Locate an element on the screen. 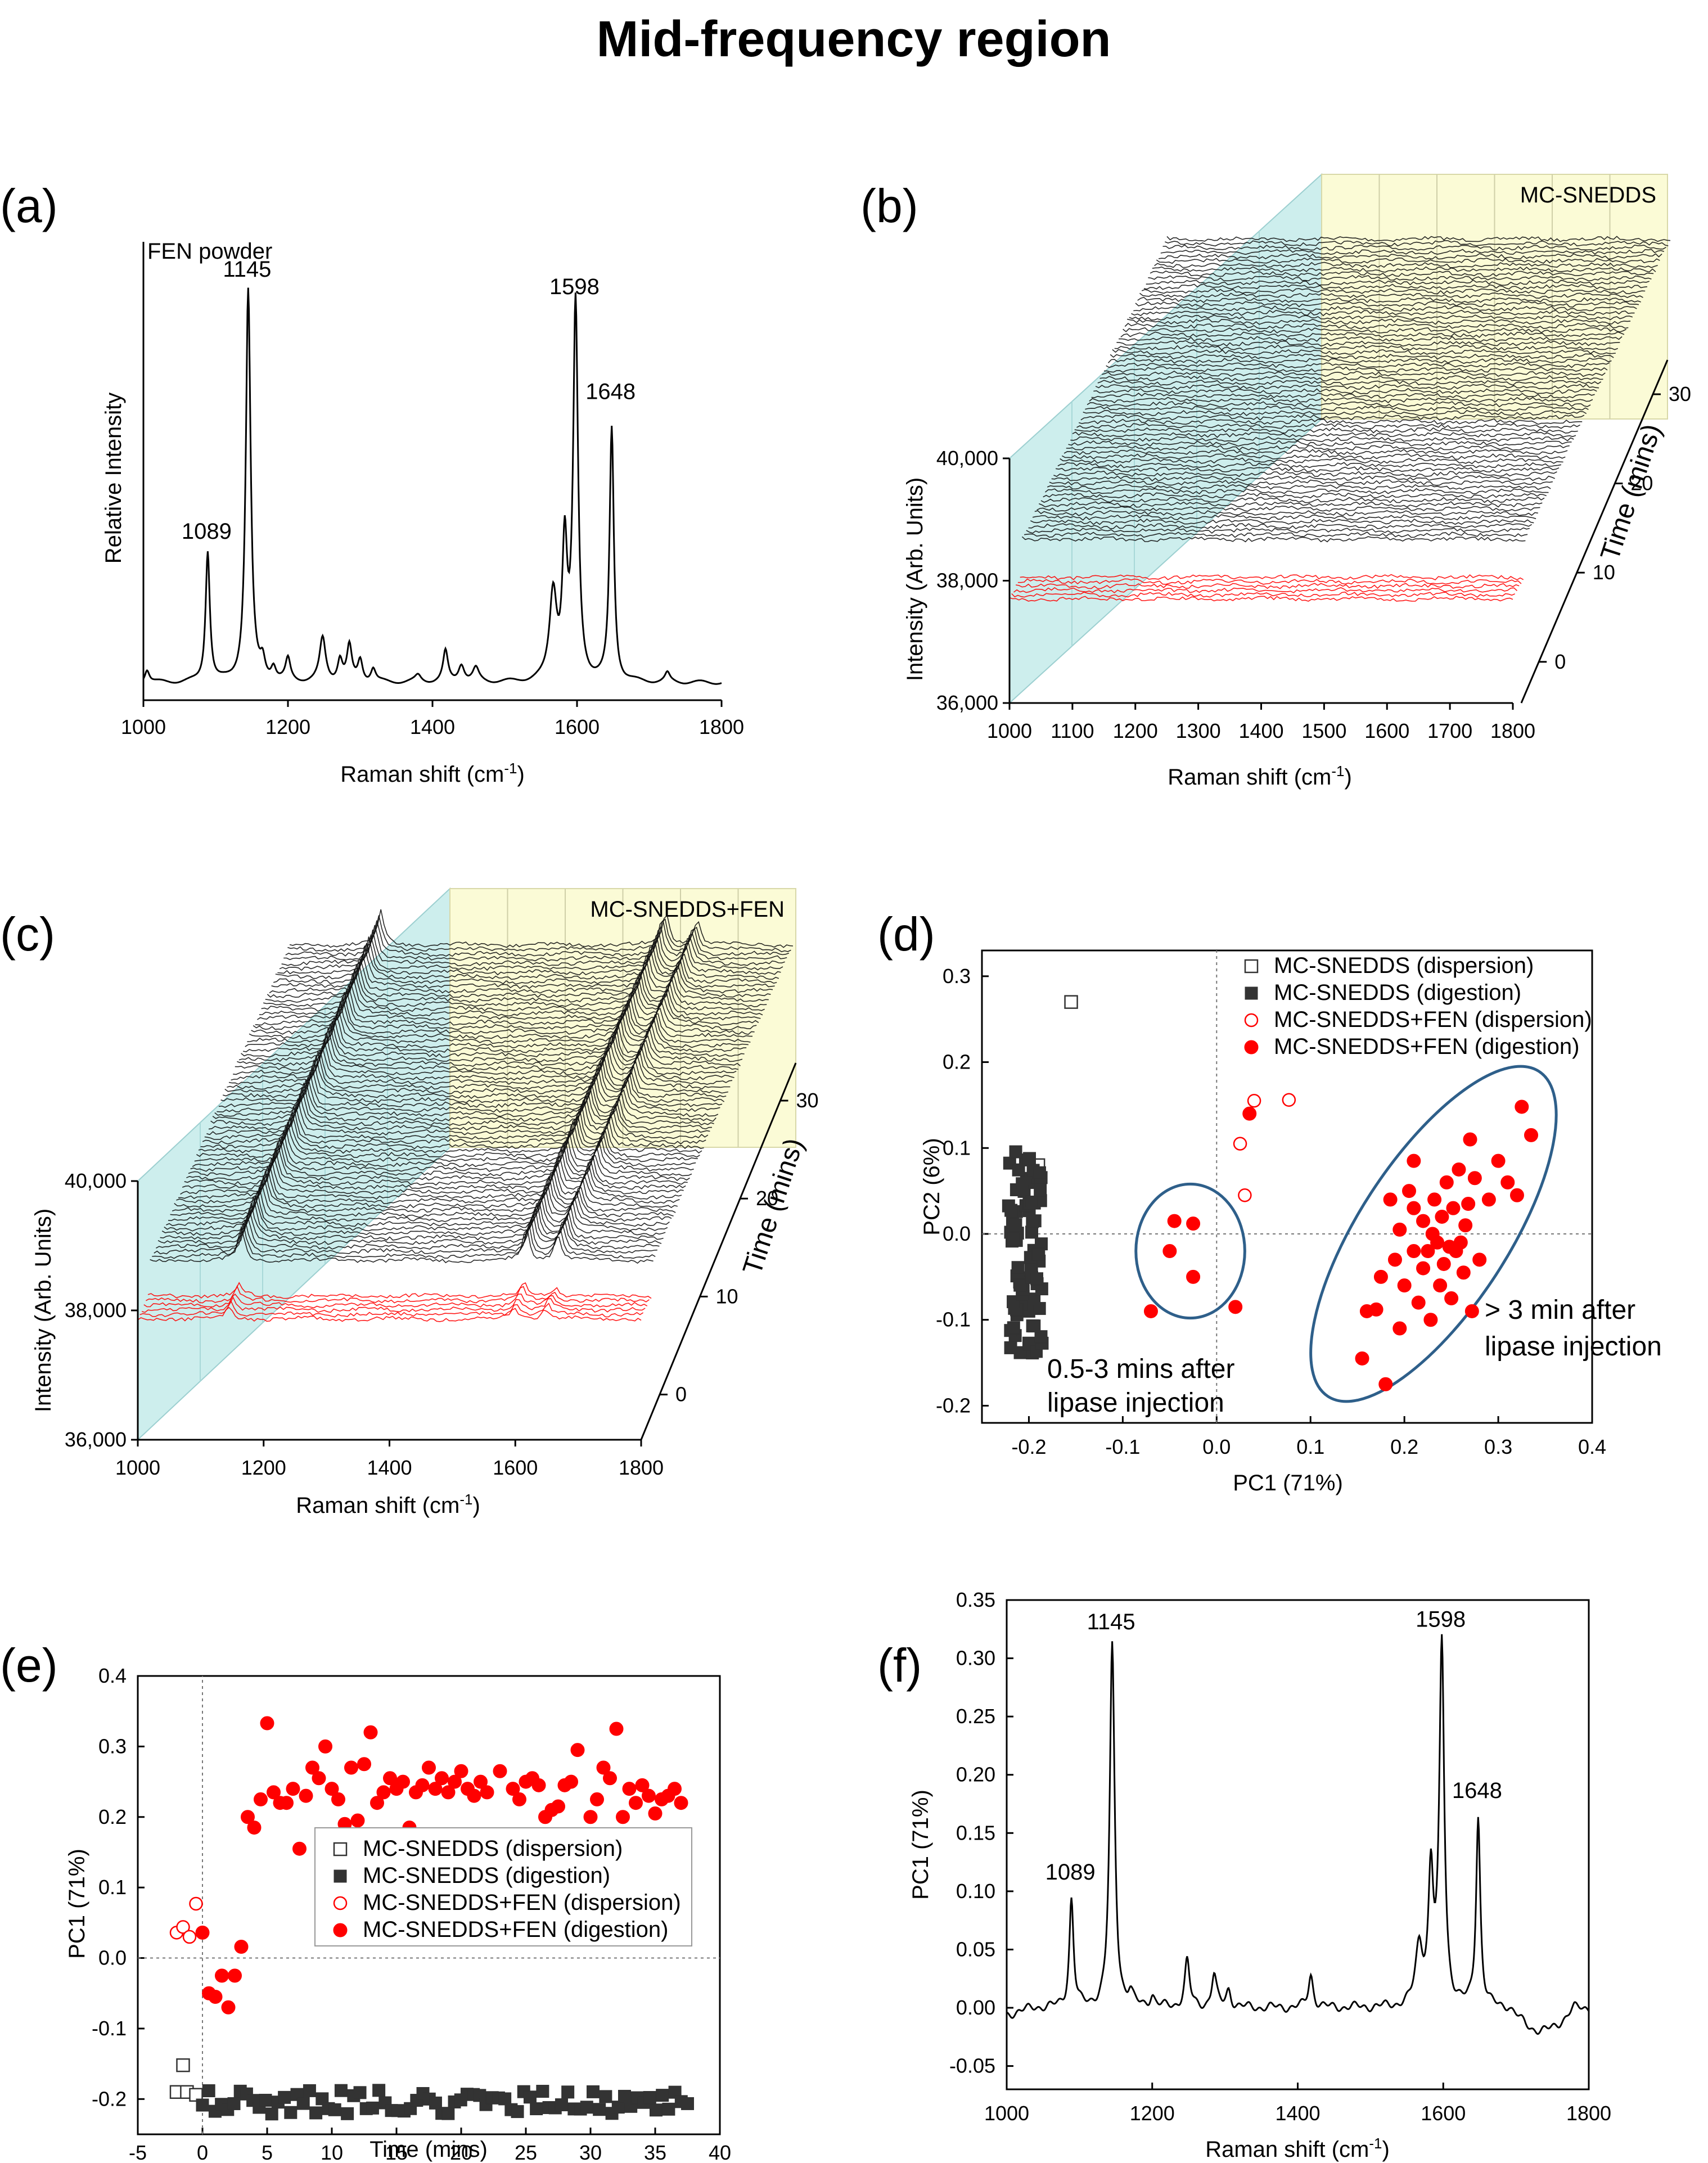 The height and width of the screenshot is (2163, 1708). panel-f-y-tick-label: 0.10 is located at coordinates (976, 1891).